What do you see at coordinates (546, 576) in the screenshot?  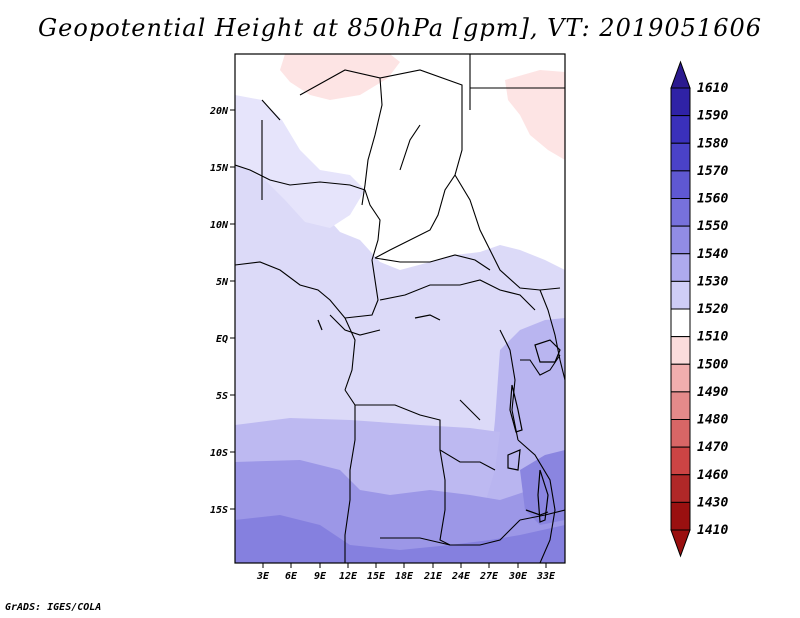 I see `lon-tick-label: 33E` at bounding box center [546, 576].